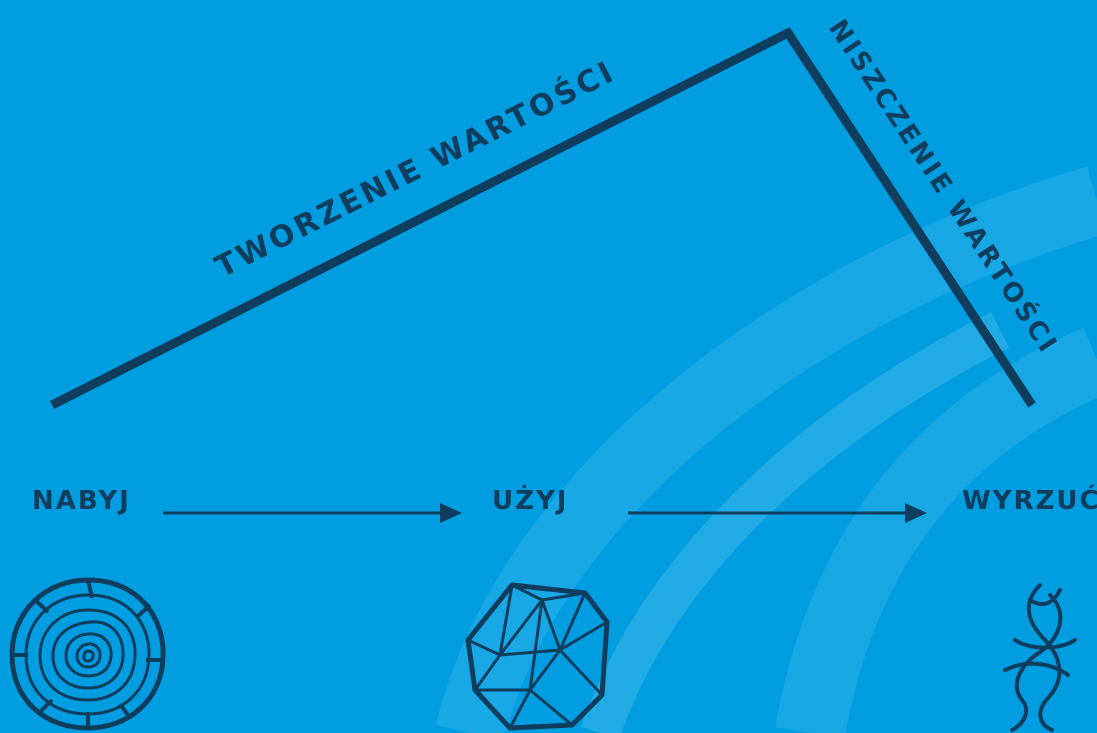  I want to click on step-label-acquire: NABYJ, so click(81, 501).